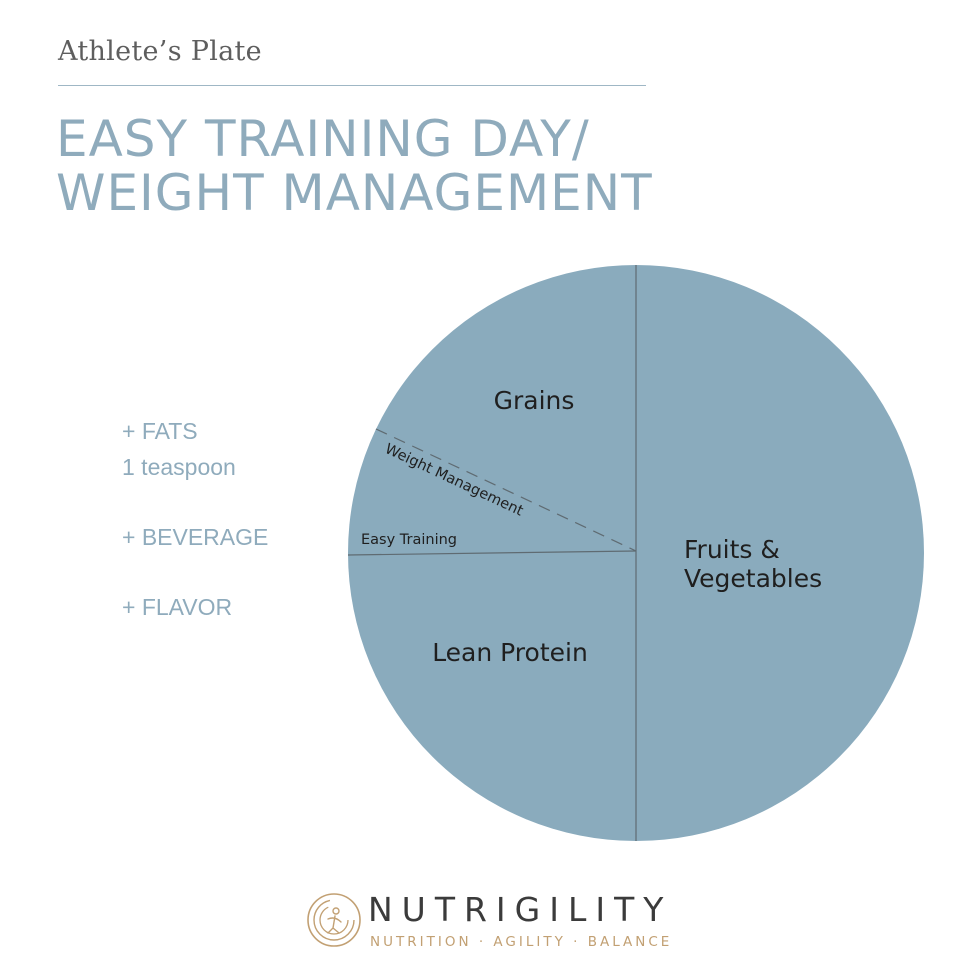 This screenshot has height=980, width=980. Describe the element at coordinates (323, 139) in the screenshot. I see `title-line-1: EASY TRAINING DAY/` at that location.